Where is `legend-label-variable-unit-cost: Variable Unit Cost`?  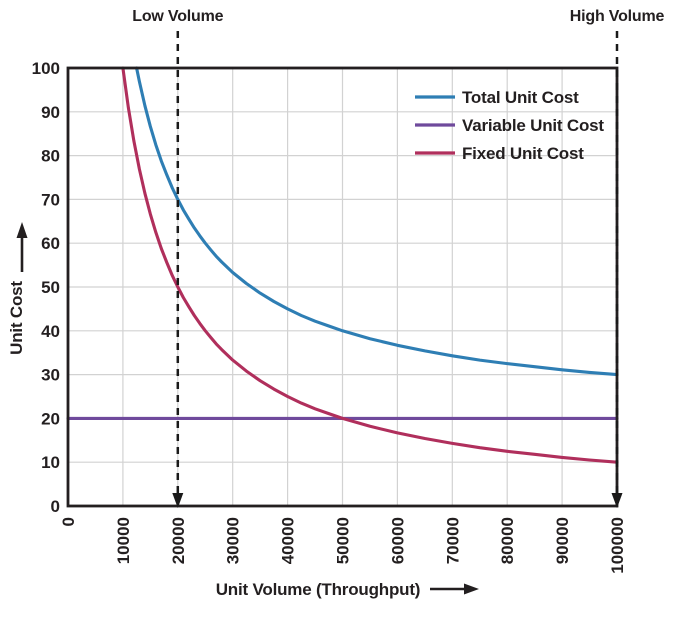
legend-label-variable-unit-cost: Variable Unit Cost is located at coordinates (533, 125).